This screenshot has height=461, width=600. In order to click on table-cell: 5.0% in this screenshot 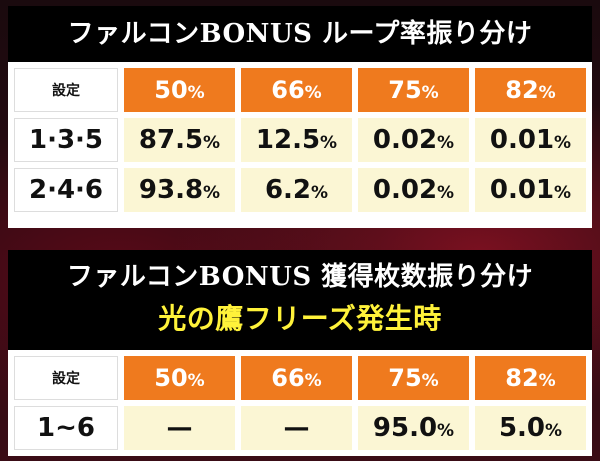, I will do `click(530, 428)`.